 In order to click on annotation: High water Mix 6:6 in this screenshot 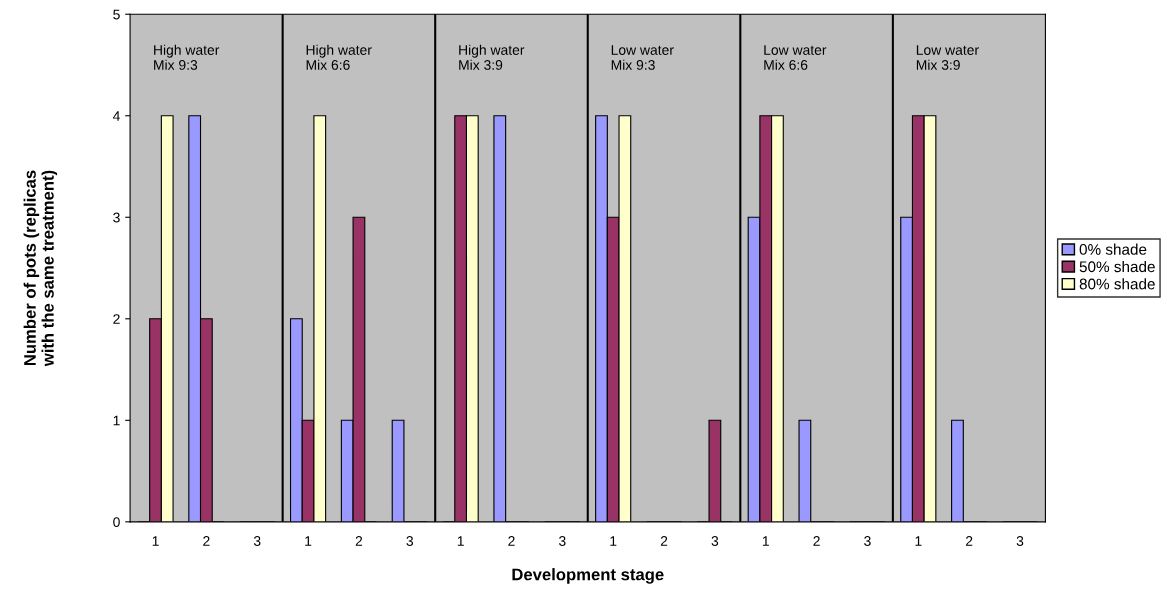, I will do `click(339, 57)`.